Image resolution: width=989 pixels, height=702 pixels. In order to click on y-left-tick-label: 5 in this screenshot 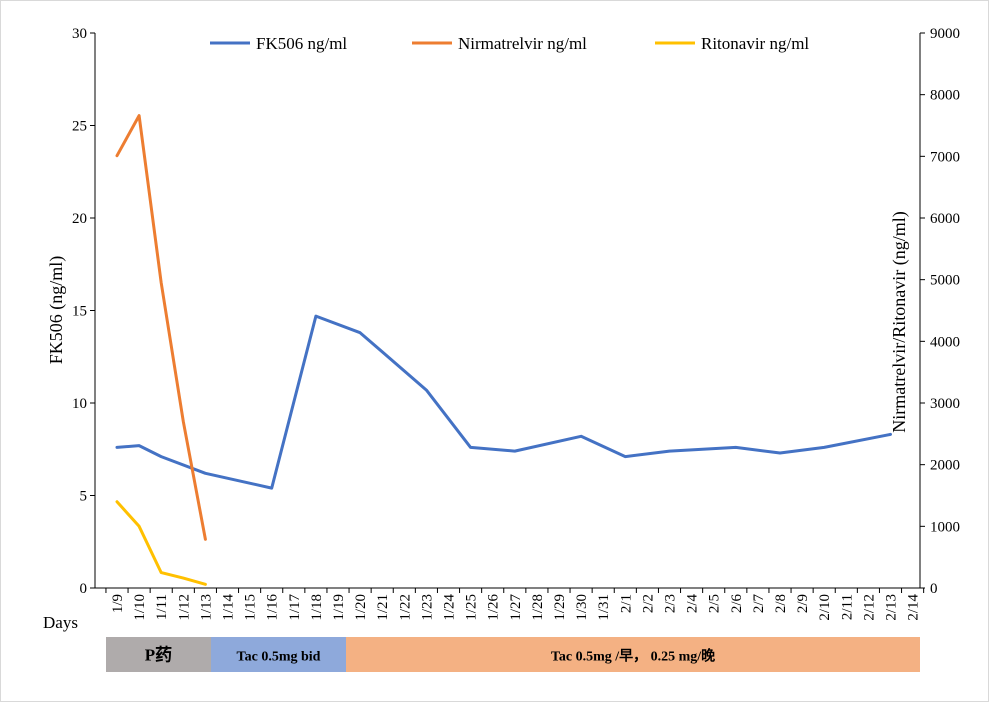, I will do `click(84, 497)`.